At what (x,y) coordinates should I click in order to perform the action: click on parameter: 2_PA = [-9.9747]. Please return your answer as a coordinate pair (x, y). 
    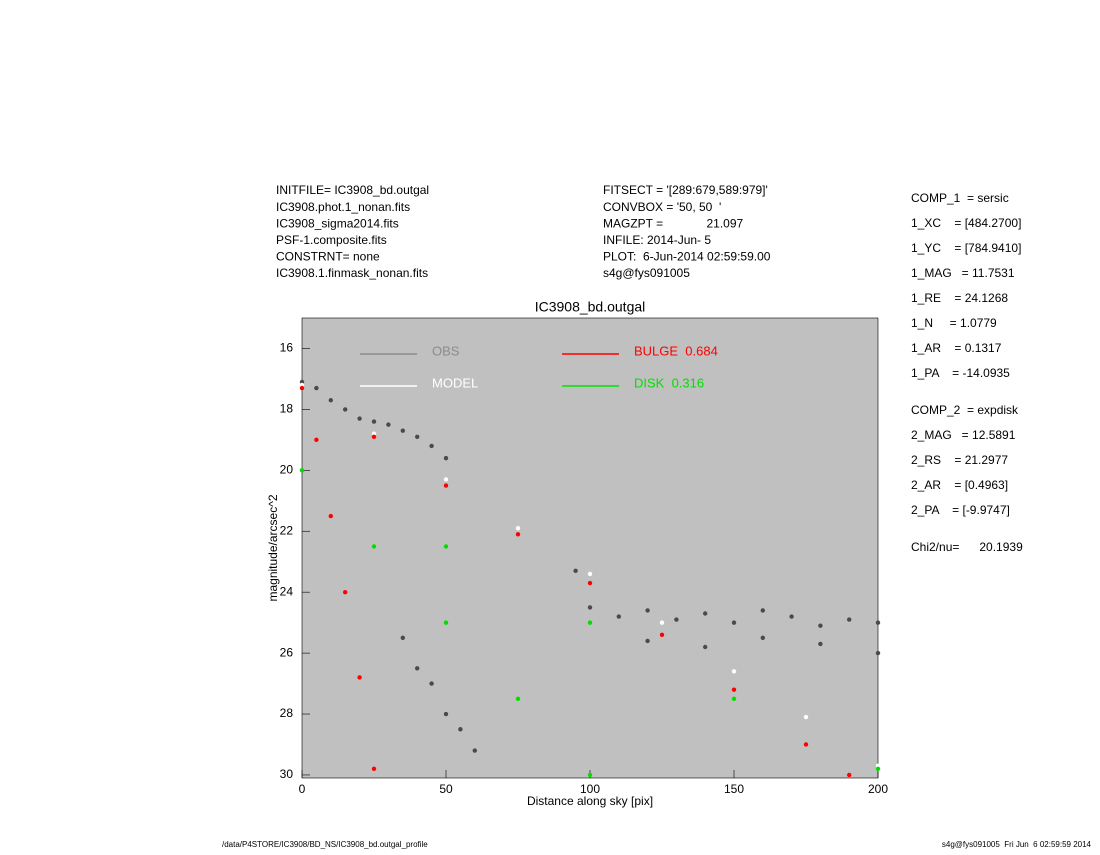
    Looking at the image, I should click on (960, 510).